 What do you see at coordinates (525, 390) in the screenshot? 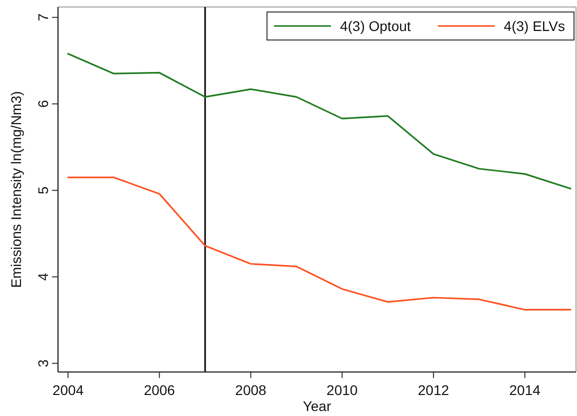
I see `x-tick-label: 2014` at bounding box center [525, 390].